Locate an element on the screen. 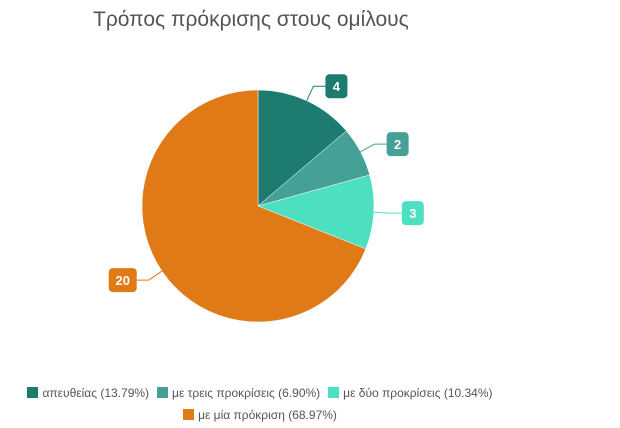  chart-title: Τρόπος πρόκρισης στους ομίλους is located at coordinates (251, 19).